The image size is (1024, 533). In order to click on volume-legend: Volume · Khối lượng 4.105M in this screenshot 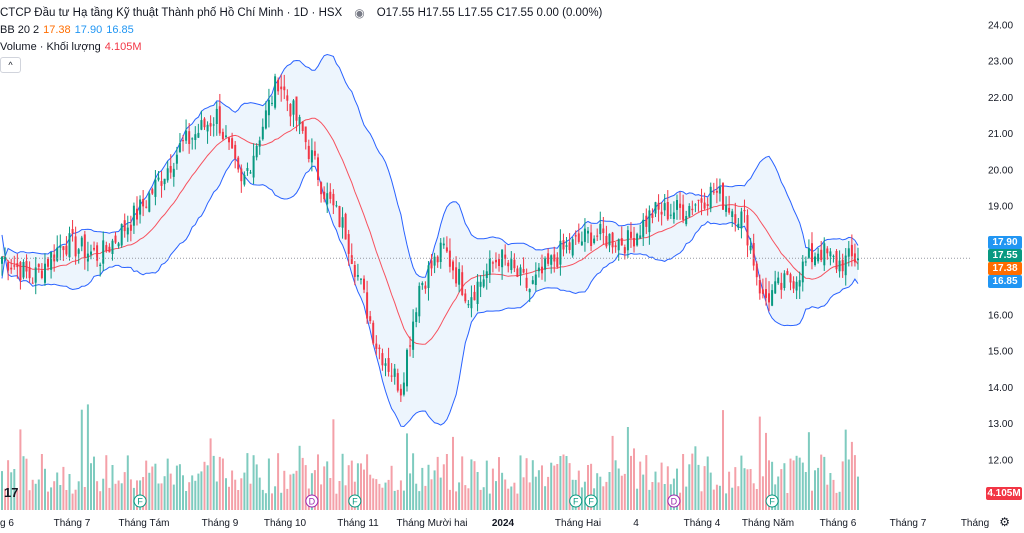, I will do `click(71, 47)`.